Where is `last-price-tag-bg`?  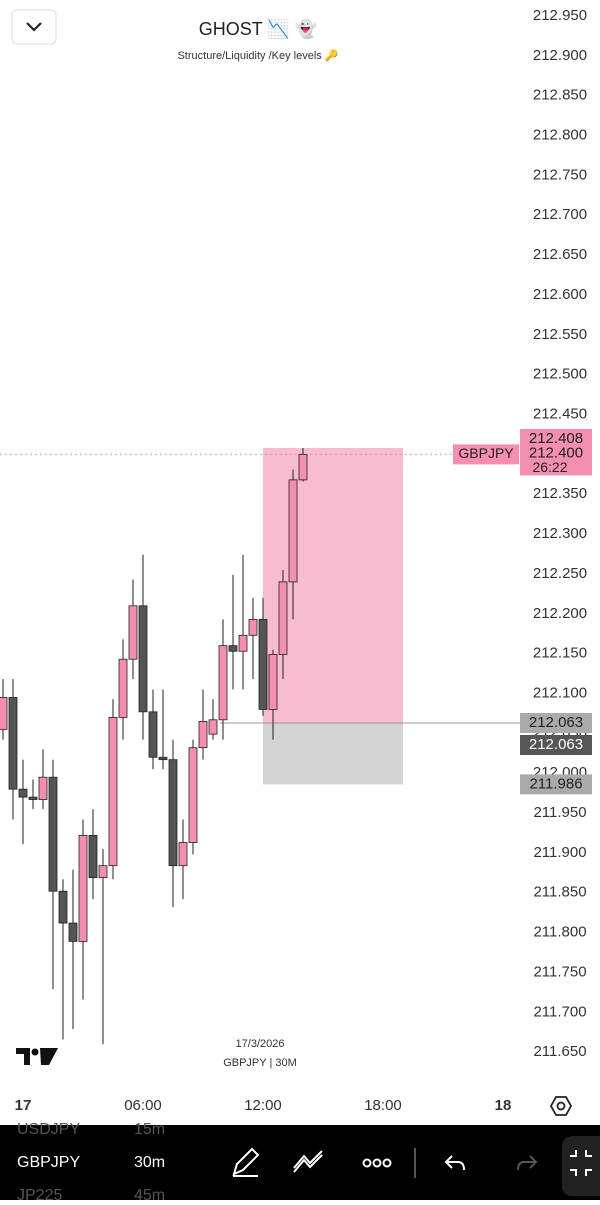 last-price-tag-bg is located at coordinates (556, 460).